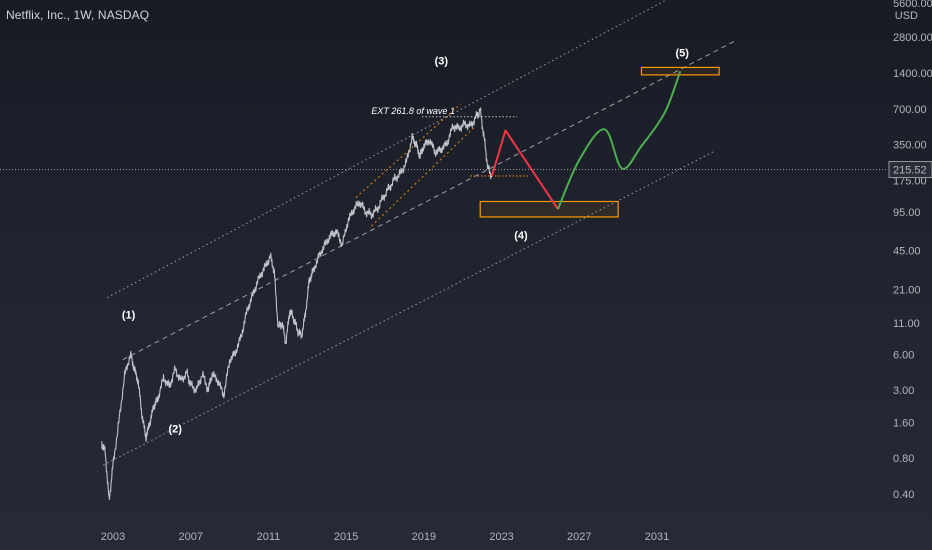  What do you see at coordinates (683, 54) in the screenshot?
I see `wave-label-5: (5)` at bounding box center [683, 54].